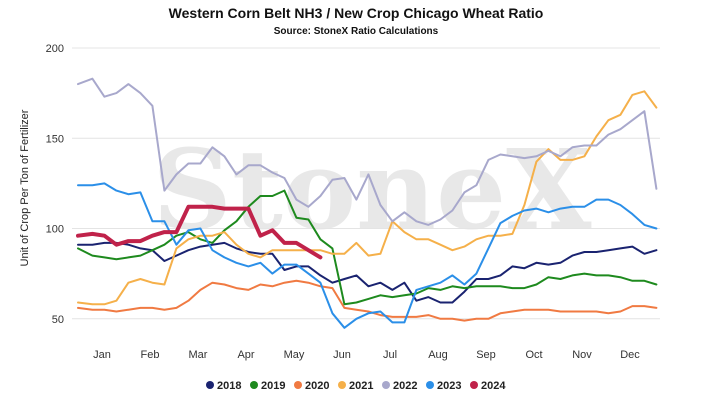 This screenshot has width=713, height=410. I want to click on y-axis-label: Unit of Crop Per Ton of Fertilizer, so click(25, 187).